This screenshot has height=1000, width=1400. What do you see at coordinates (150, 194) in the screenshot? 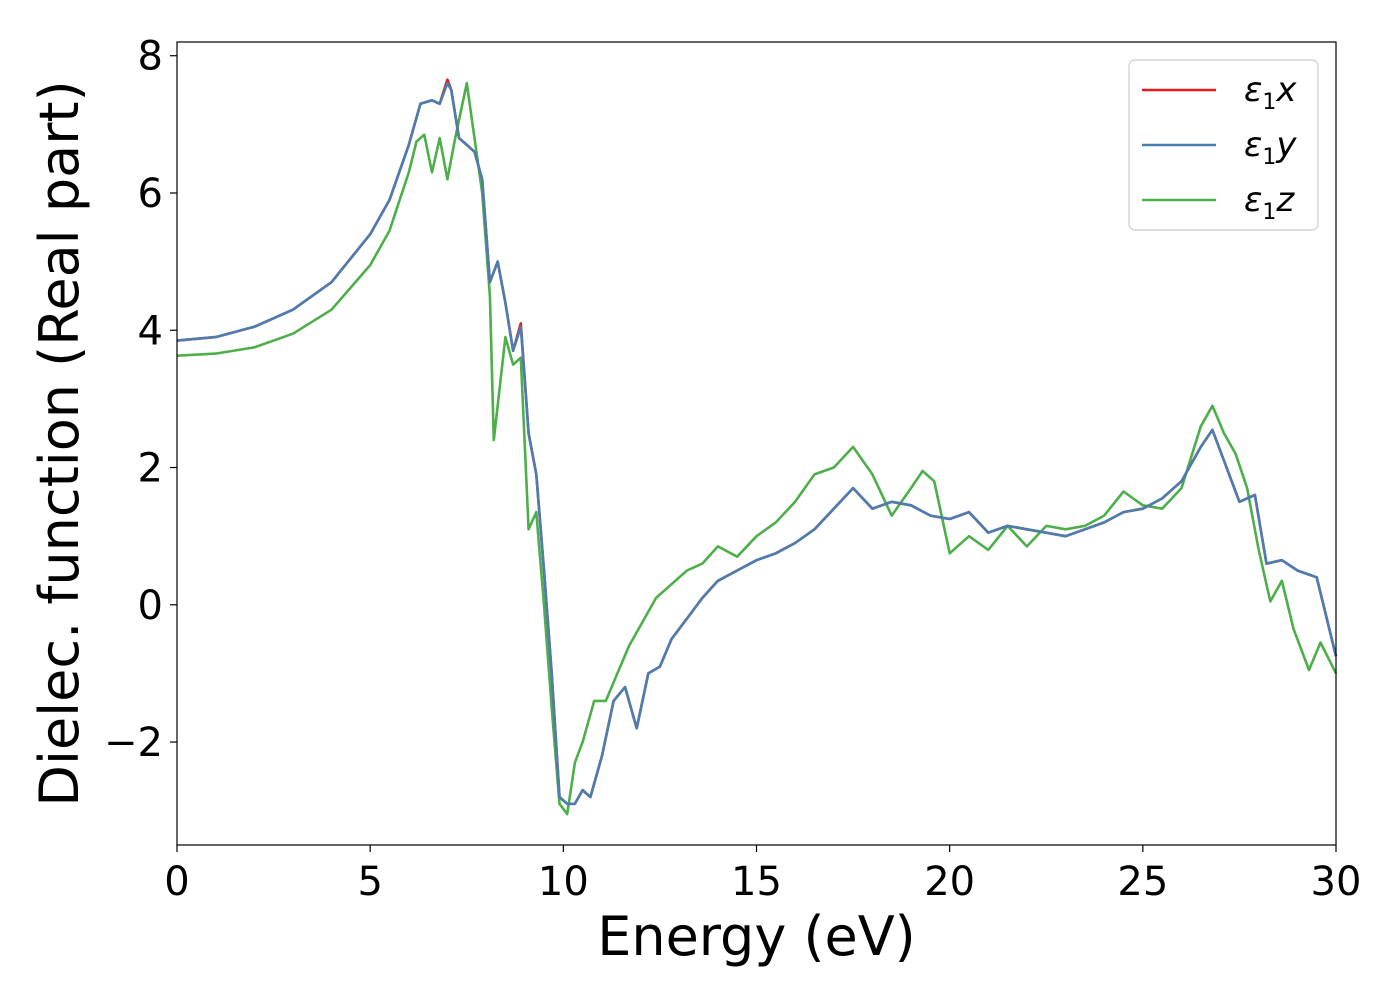
I see `y-tick-label: 6` at bounding box center [150, 194].